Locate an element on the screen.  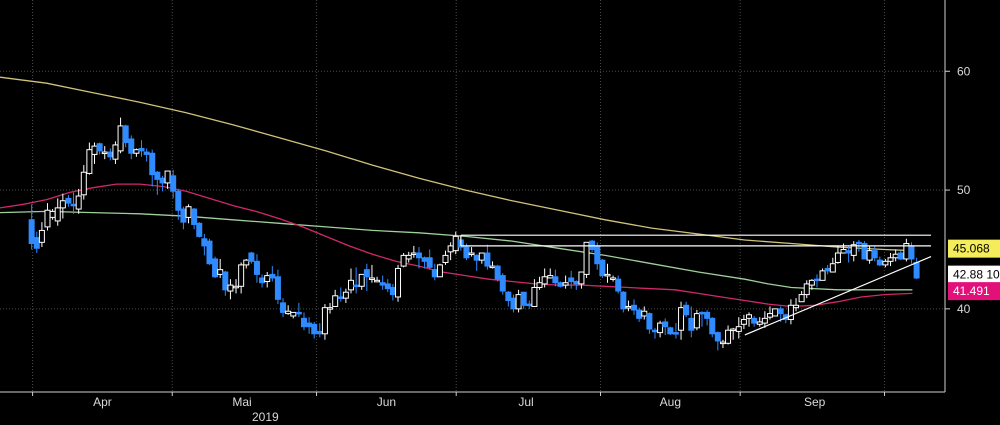
x-tick-label: Apr is located at coordinates (102, 402).